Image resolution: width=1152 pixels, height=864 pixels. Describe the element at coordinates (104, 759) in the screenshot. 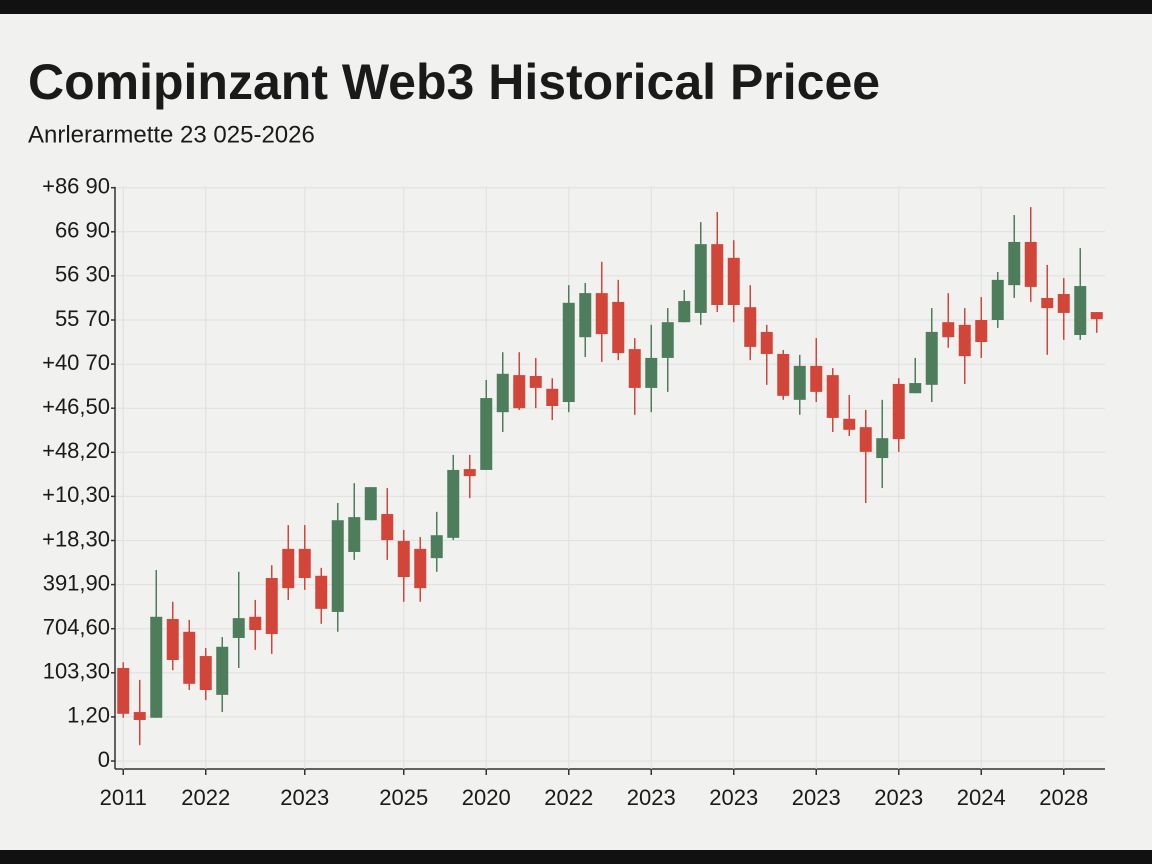

I see `y-tick-label: 0` at that location.